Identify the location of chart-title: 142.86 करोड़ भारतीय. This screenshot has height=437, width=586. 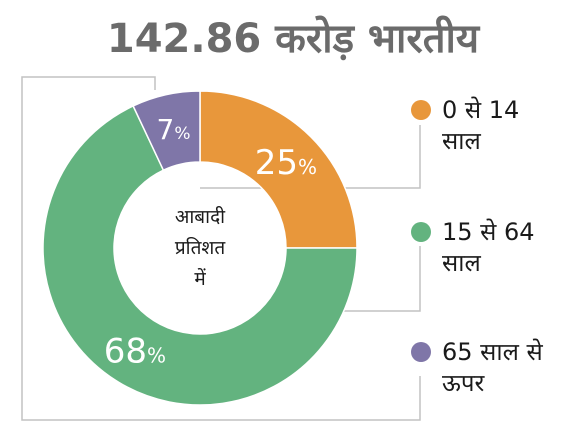
(294, 38).